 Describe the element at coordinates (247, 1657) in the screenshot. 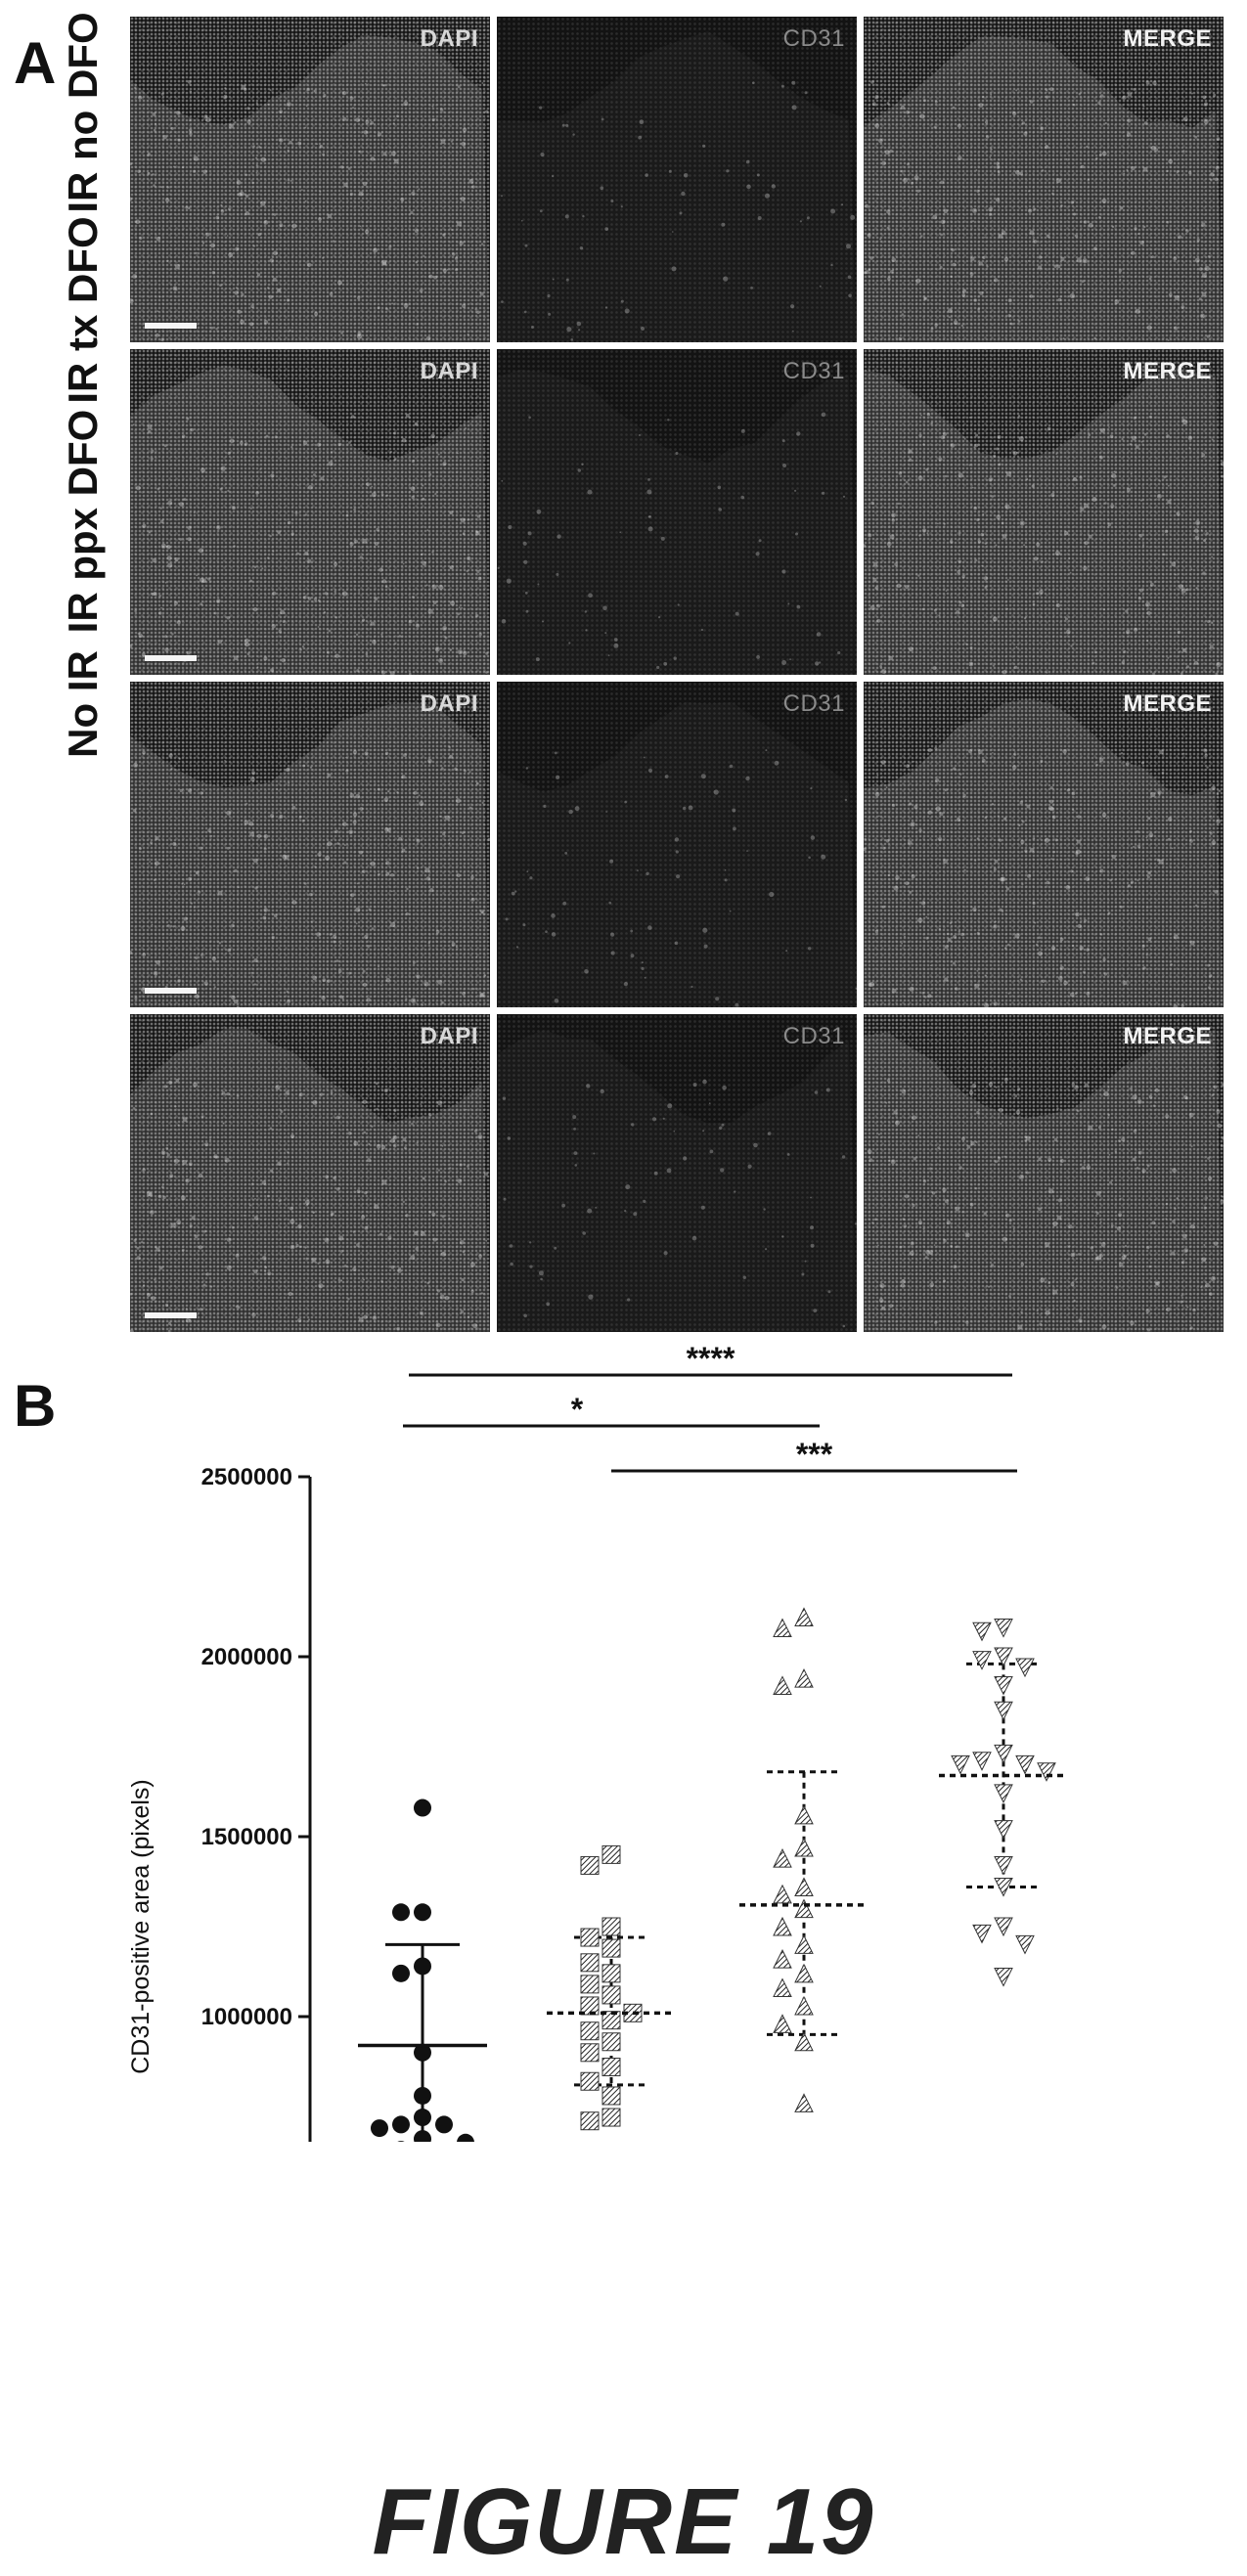

I see `y-tick-label: 2000000` at that location.